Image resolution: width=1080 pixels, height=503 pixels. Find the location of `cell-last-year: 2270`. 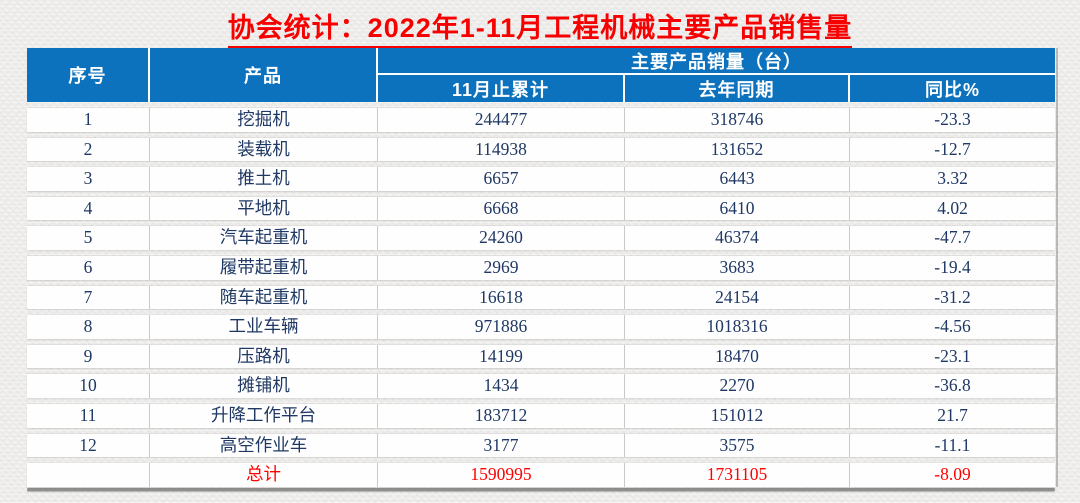

cell-last-year: 2270 is located at coordinates (737, 386).